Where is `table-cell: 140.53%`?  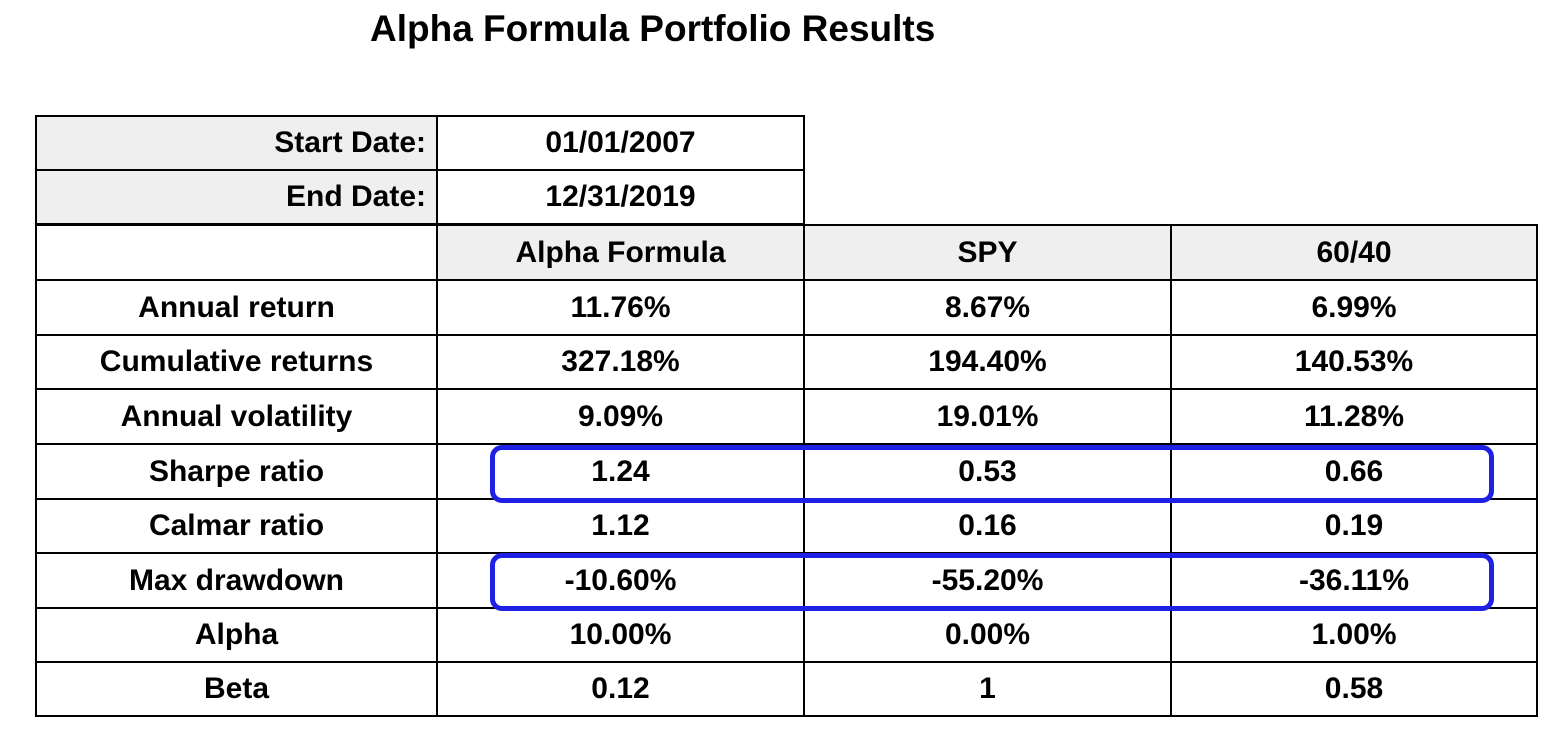 table-cell: 140.53% is located at coordinates (1354, 362).